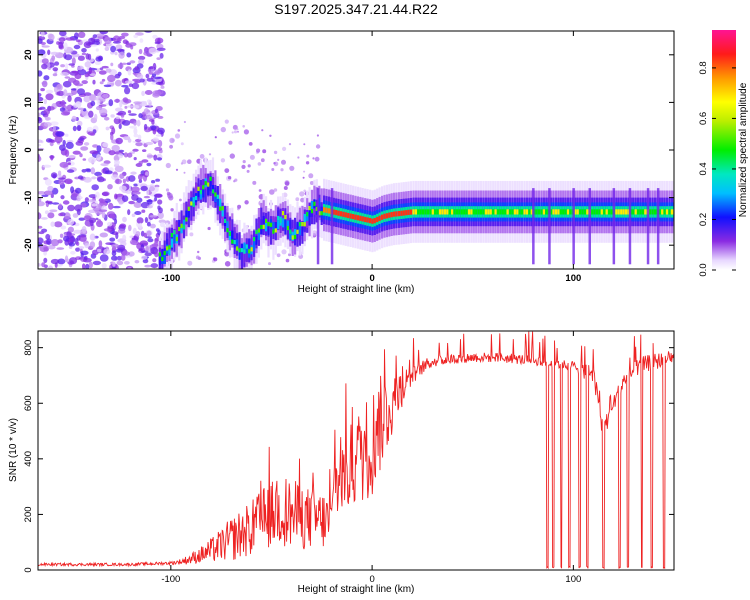 This screenshot has width=750, height=600. Describe the element at coordinates (533, 226) in the screenshot. I see `streak` at that location.